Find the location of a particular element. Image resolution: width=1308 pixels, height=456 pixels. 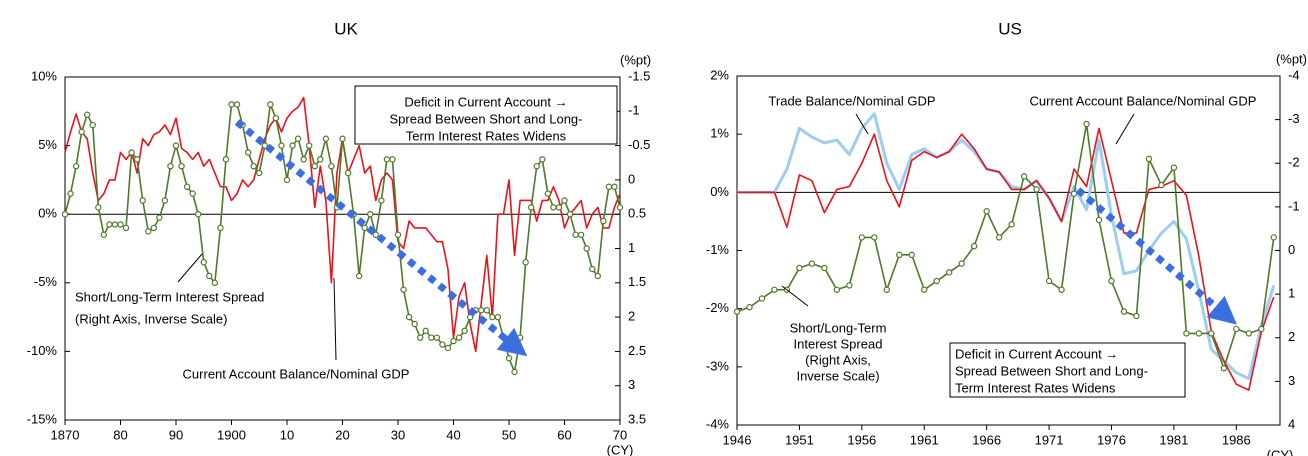

y-tick-label: 1% is located at coordinates (719, 133).